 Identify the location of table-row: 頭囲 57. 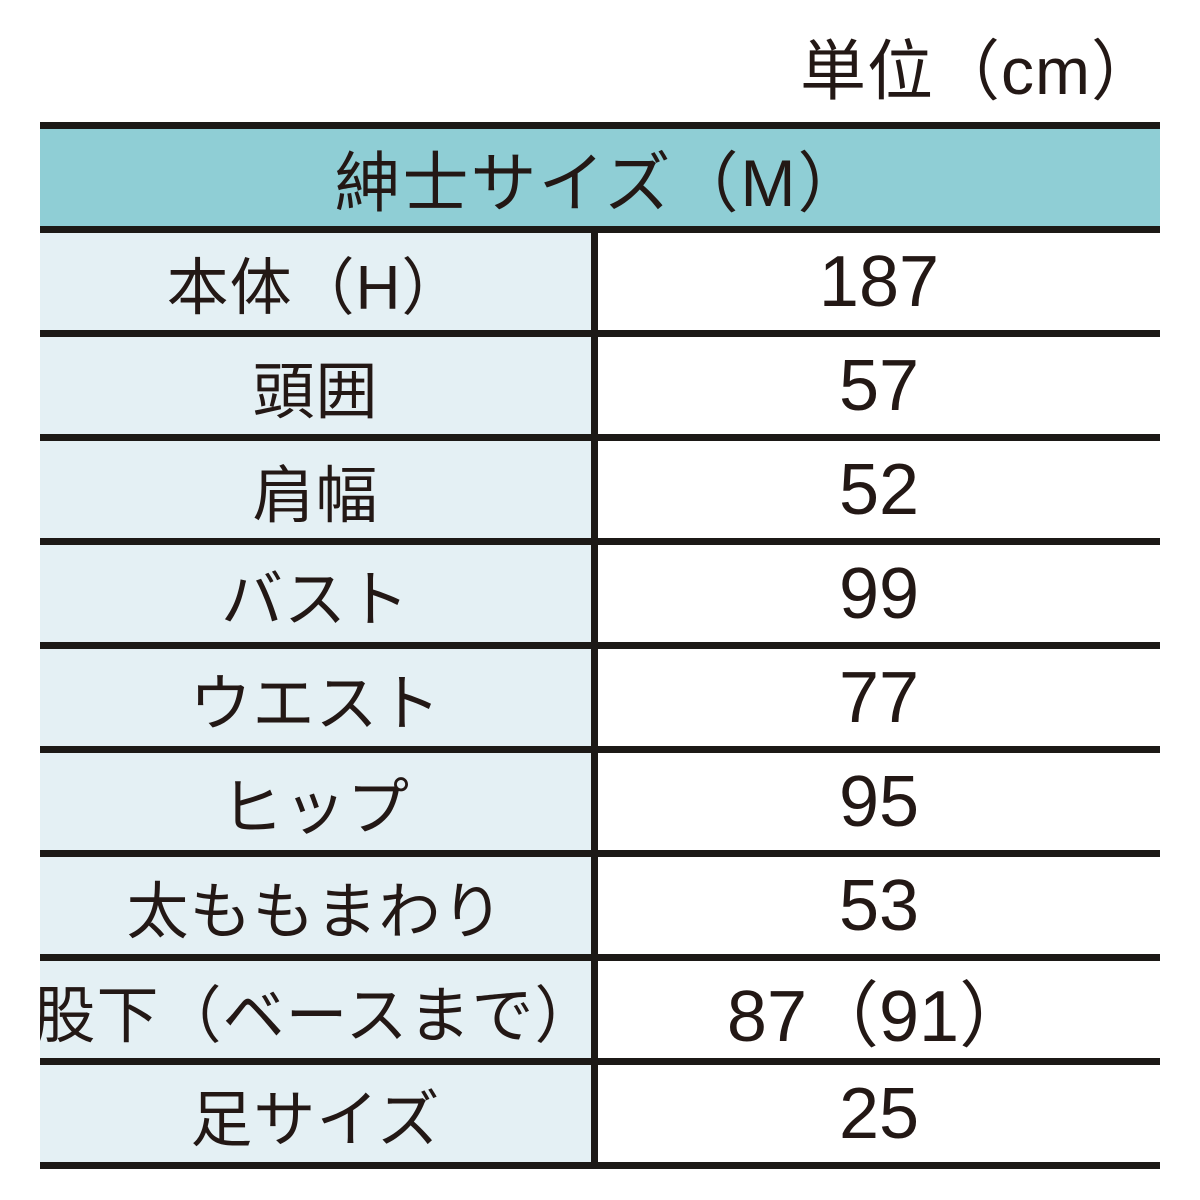
(600, 389).